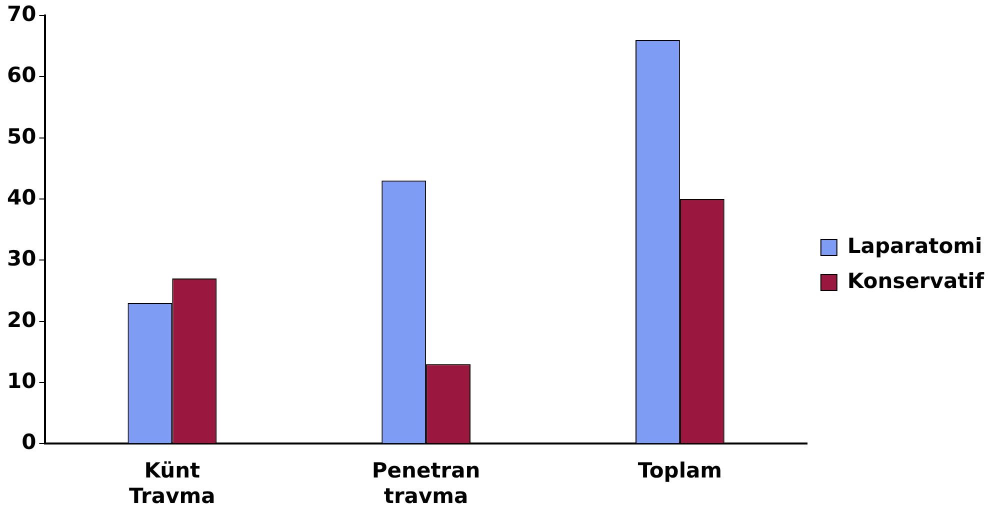 This screenshot has width=998, height=522. Describe the element at coordinates (21, 320) in the screenshot. I see `y-tick-label: 20` at that location.